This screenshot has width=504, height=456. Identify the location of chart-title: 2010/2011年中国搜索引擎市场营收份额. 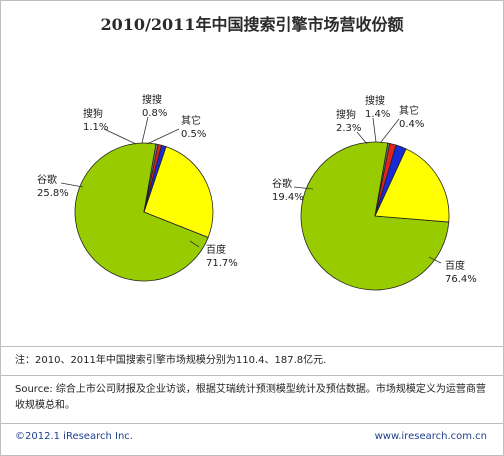
(252, 24).